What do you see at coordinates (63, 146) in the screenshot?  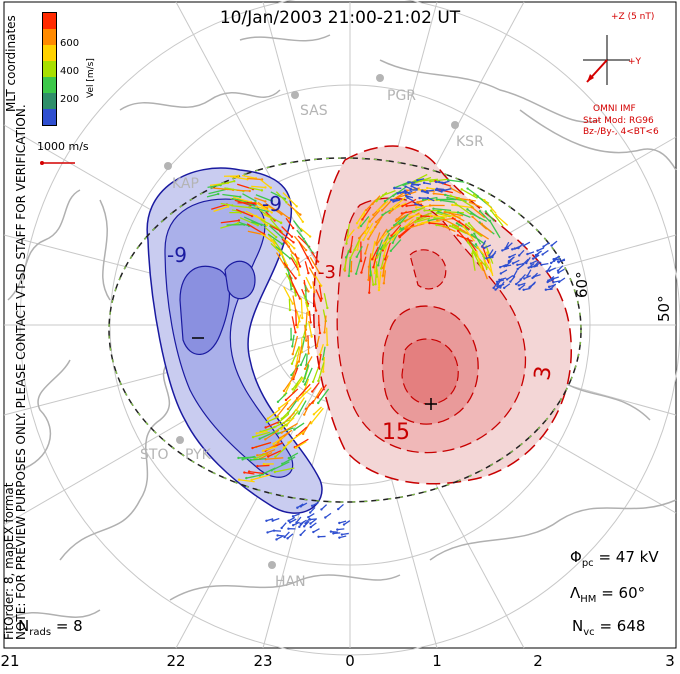 I see `vector-scale-label: 1000 m/s` at bounding box center [63, 146].